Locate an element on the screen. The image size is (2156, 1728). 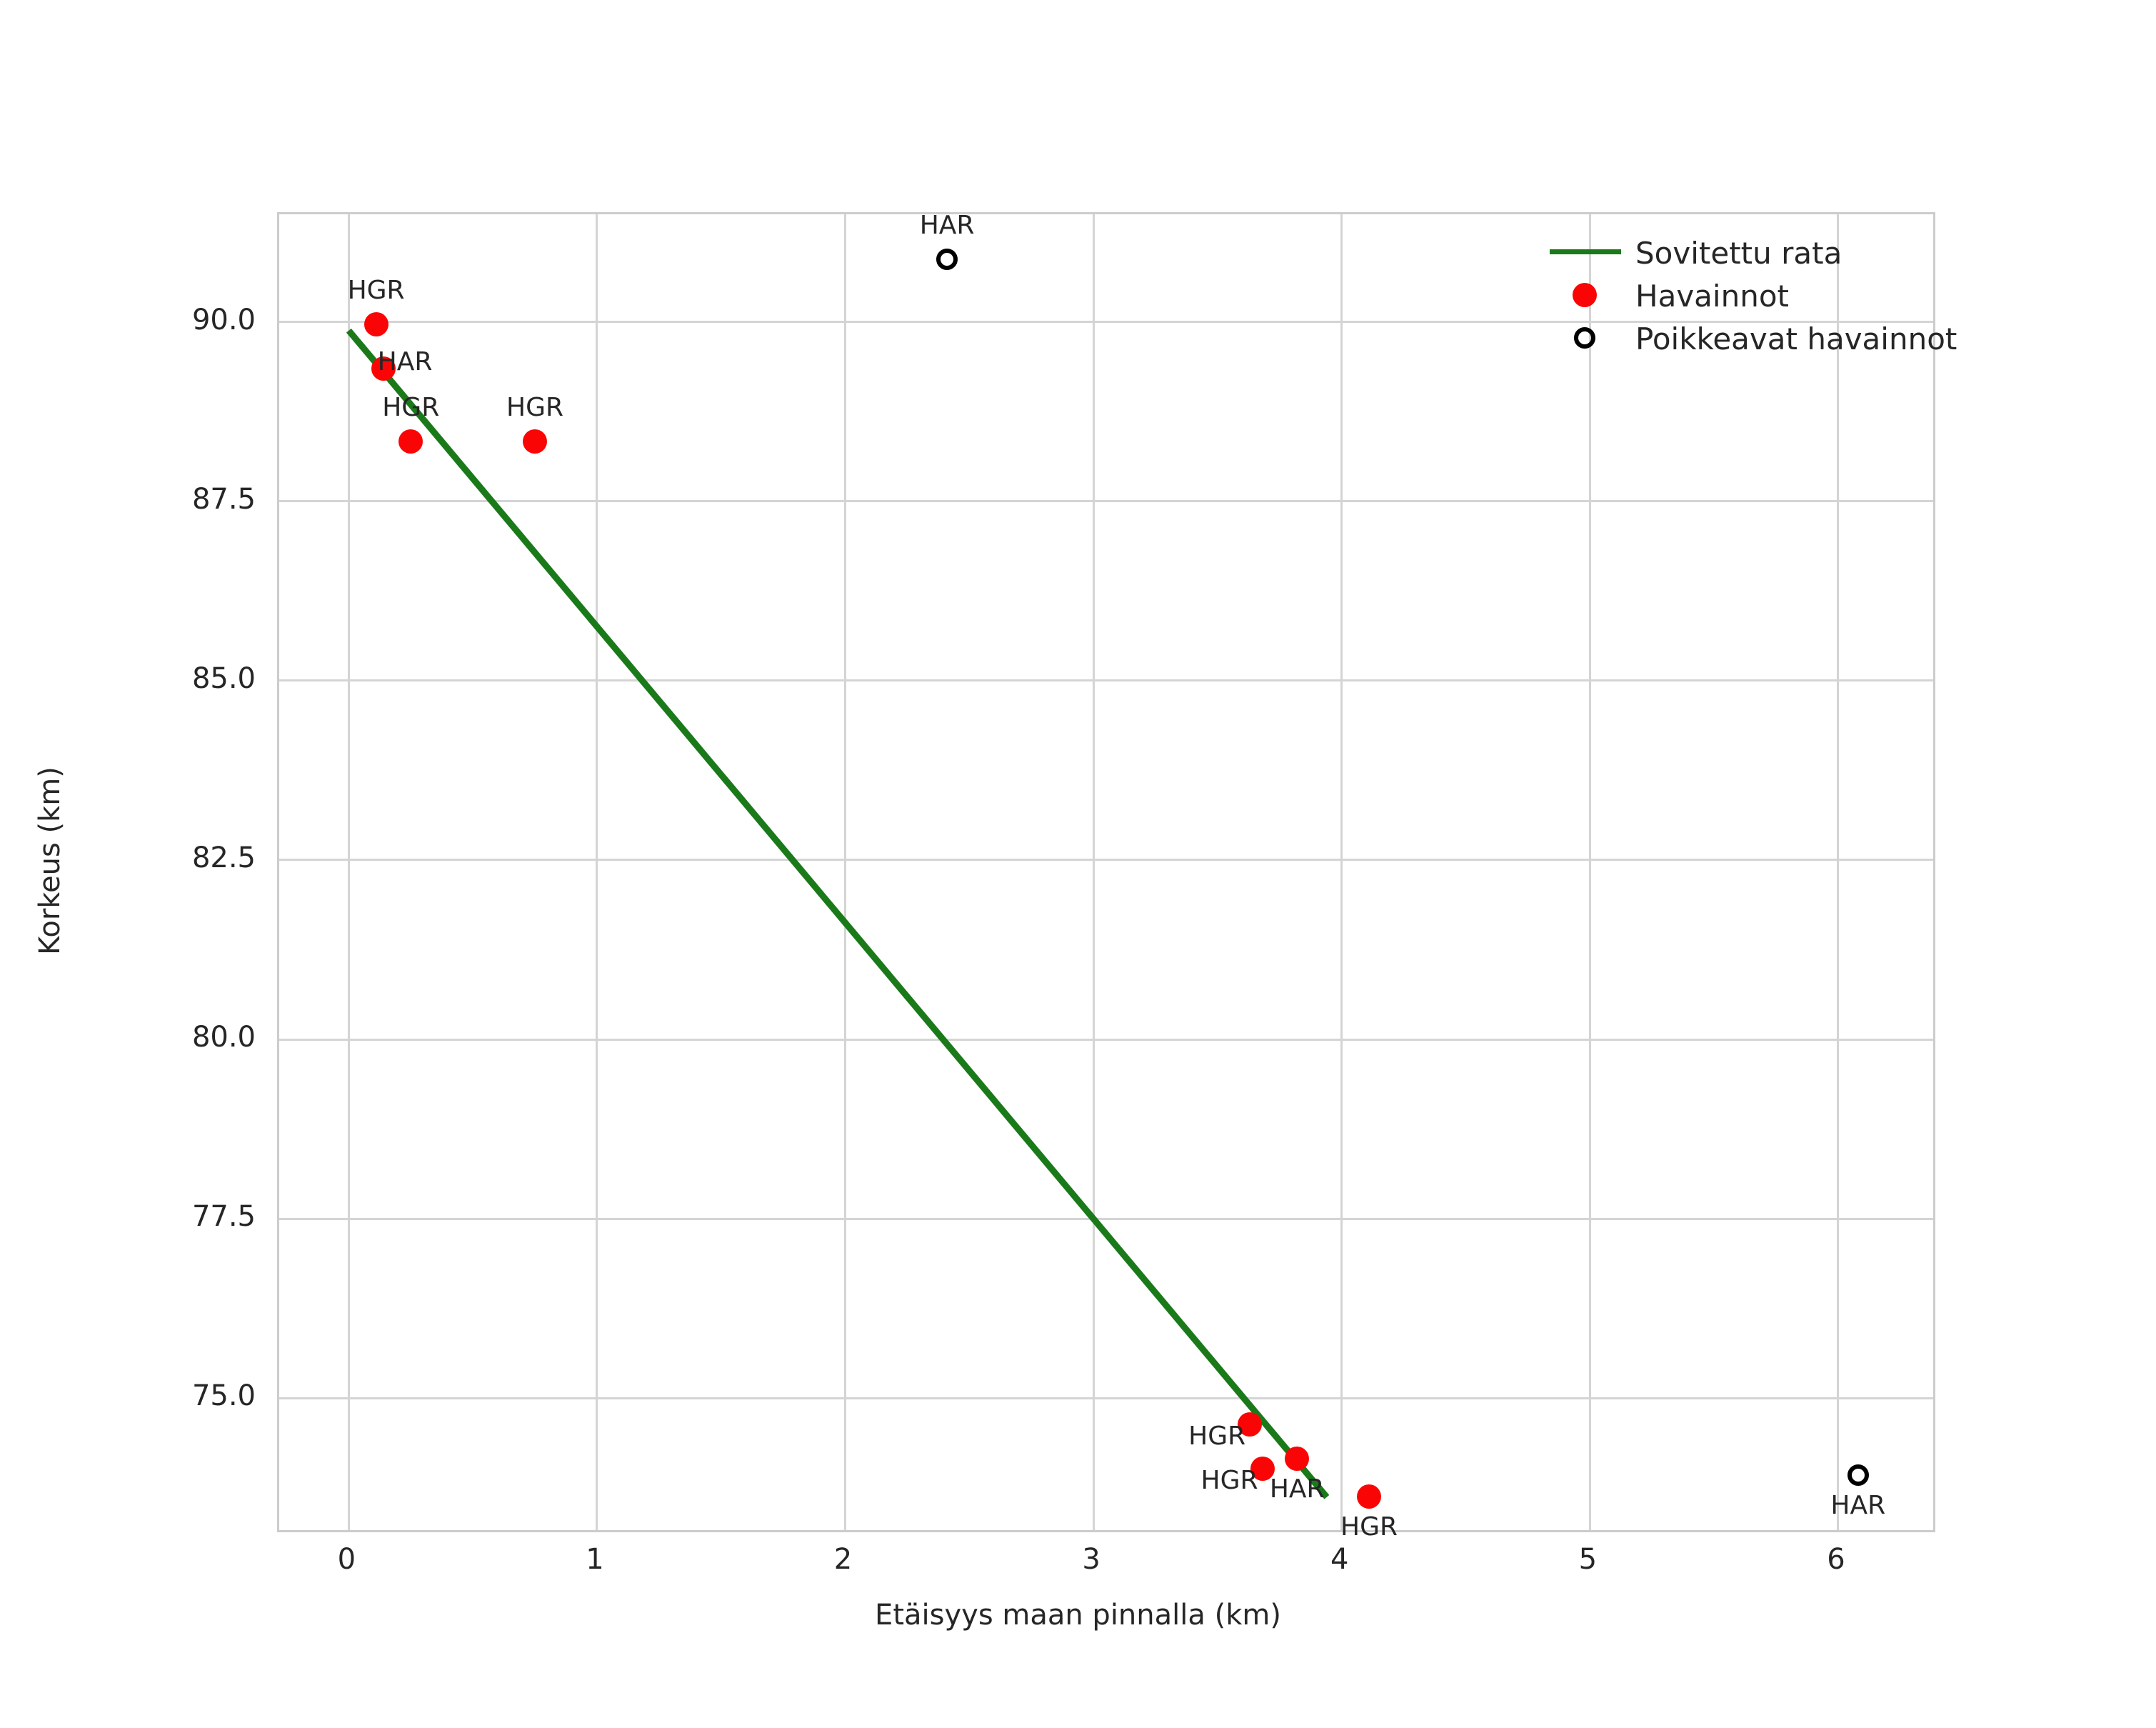
legend-item-2: Havainnot is located at coordinates (1814, 294).